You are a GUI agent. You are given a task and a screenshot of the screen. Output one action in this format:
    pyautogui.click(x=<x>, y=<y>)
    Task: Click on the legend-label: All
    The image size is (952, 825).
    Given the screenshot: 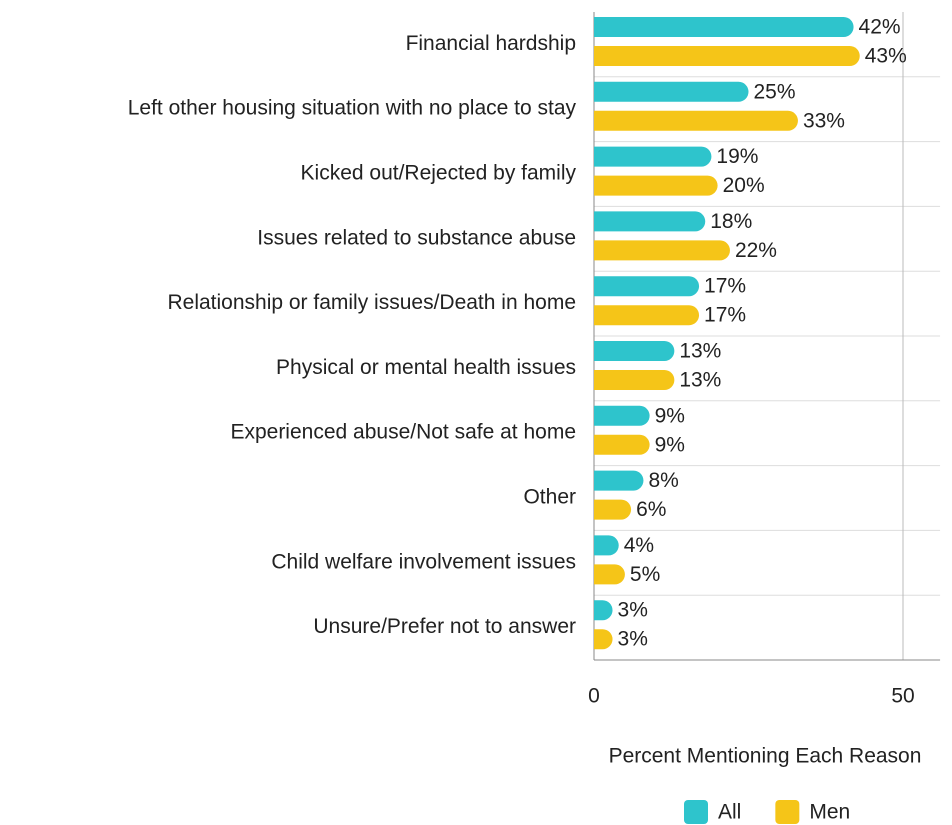 What is the action you would take?
    pyautogui.click(x=729, y=812)
    